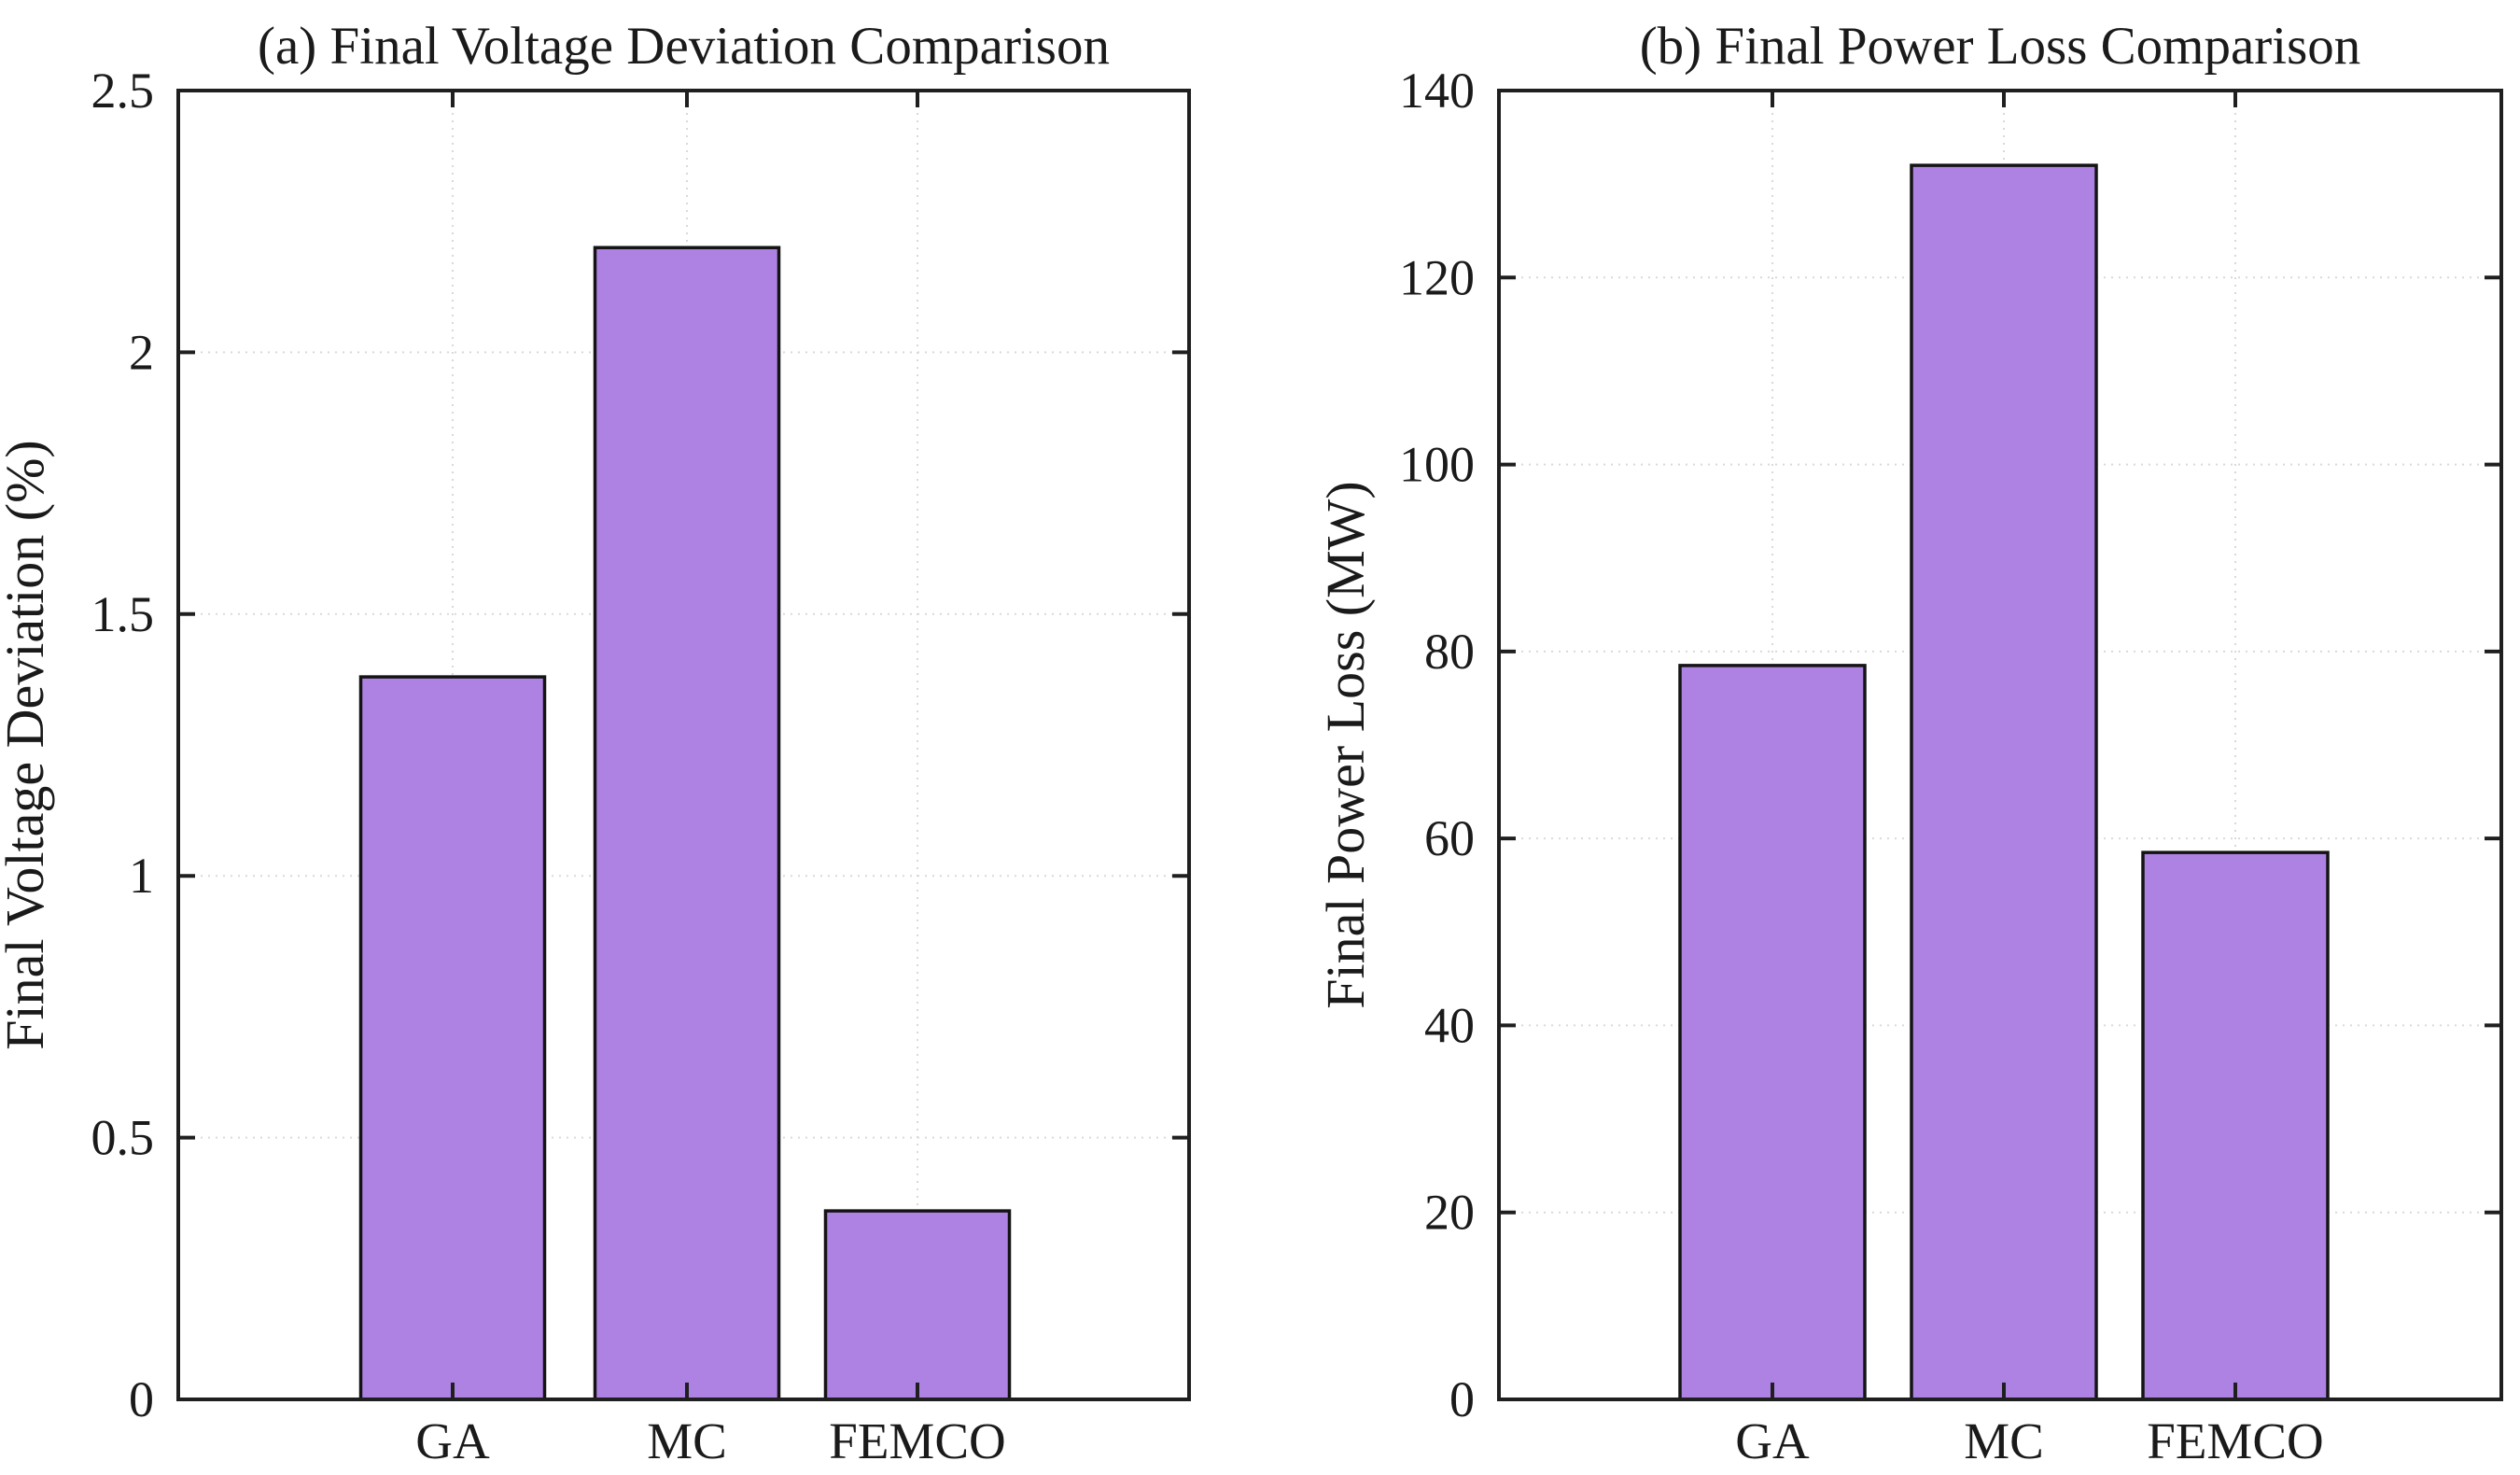 The height and width of the screenshot is (1475, 2520). What do you see at coordinates (141, 352) in the screenshot?
I see `y-tick-label-2: 2` at bounding box center [141, 352].